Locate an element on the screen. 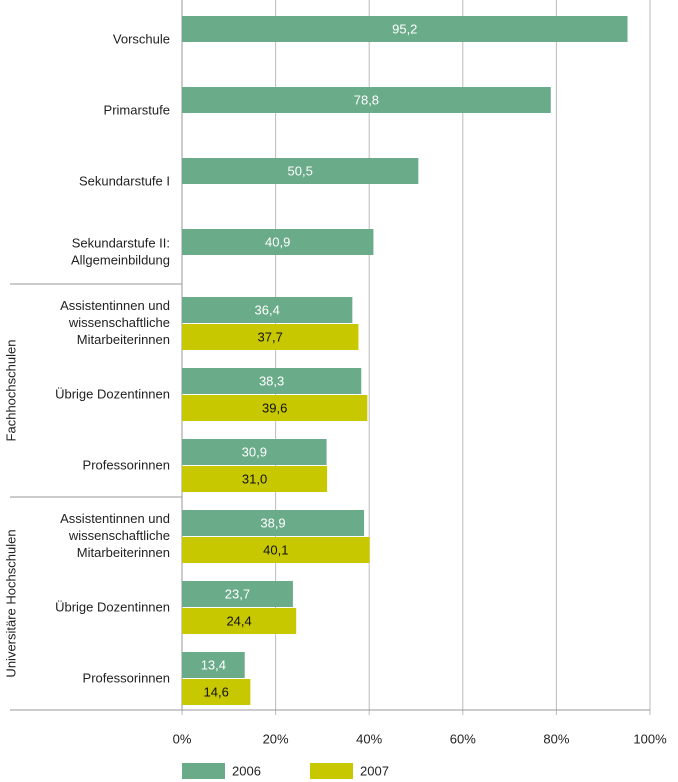 This screenshot has height=782, width=678. value-label: 40,1 is located at coordinates (275, 549).